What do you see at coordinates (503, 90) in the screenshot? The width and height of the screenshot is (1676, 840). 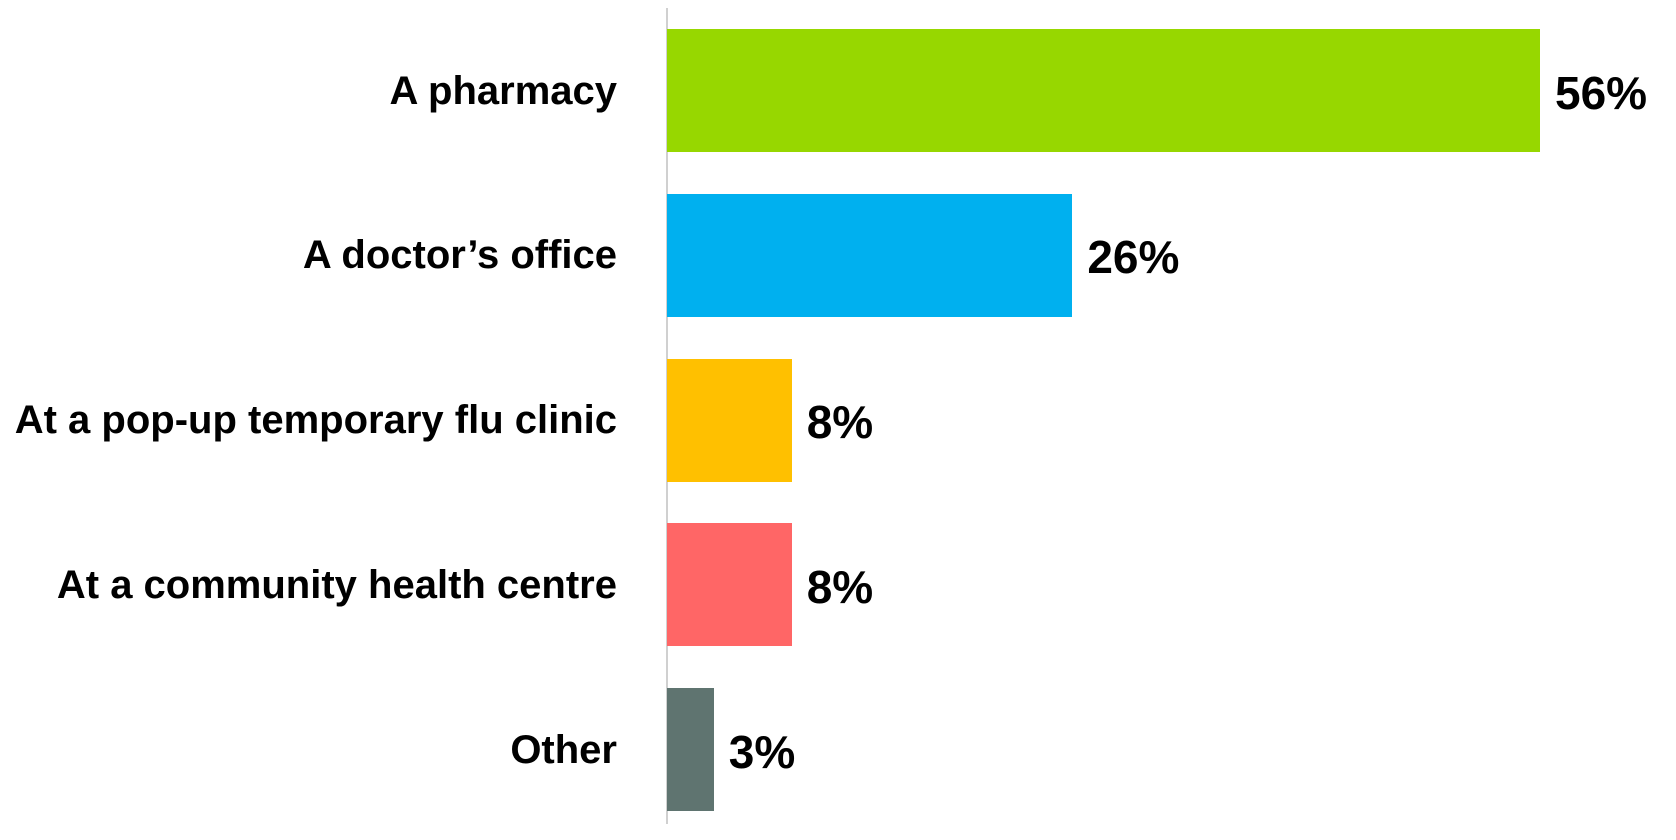 I see `category-label: A pharmacy` at bounding box center [503, 90].